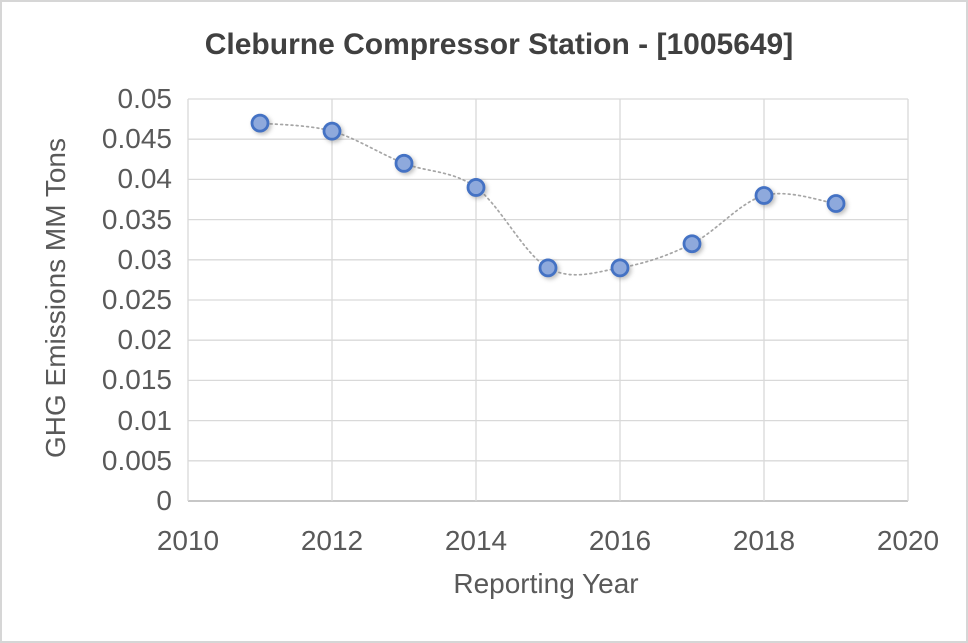 The image size is (968, 643). What do you see at coordinates (145, 420) in the screenshot?
I see `y-tick-label: 0.01` at bounding box center [145, 420].